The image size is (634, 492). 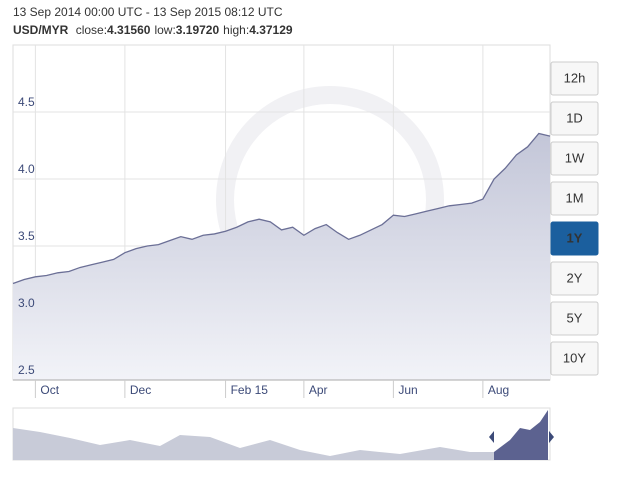 I want to click on x-tick-label: Feb 15, so click(x=250, y=390).